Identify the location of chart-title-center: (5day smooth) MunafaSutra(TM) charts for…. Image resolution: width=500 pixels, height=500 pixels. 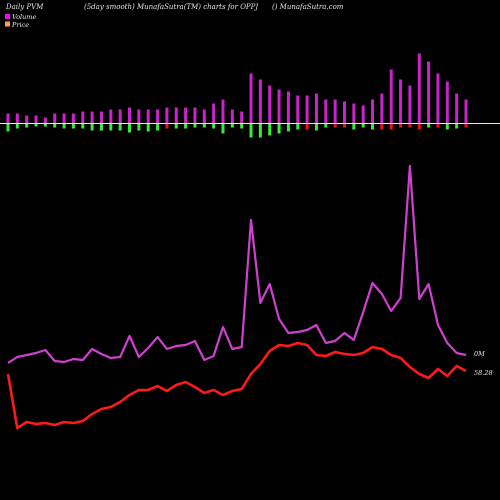
(171, 7).